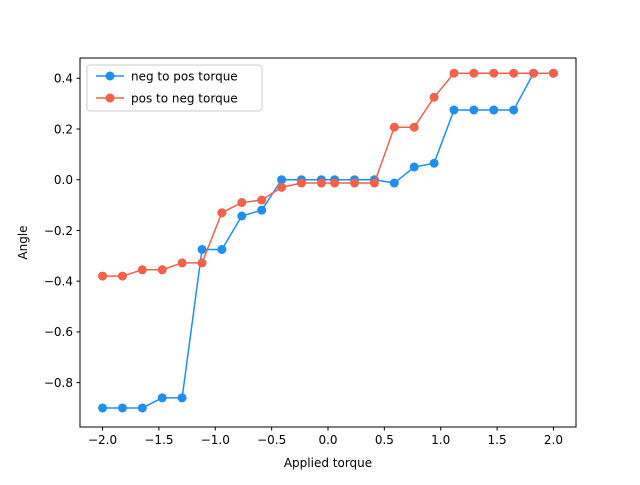  What do you see at coordinates (497, 440) in the screenshot?
I see `x-tick-label: 1.5` at bounding box center [497, 440].